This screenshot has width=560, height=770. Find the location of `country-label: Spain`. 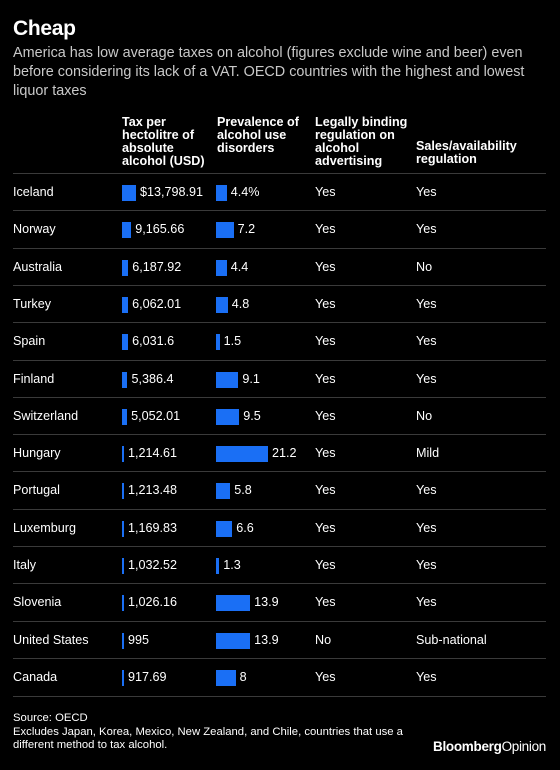

country-label: Spain is located at coordinates (29, 341).